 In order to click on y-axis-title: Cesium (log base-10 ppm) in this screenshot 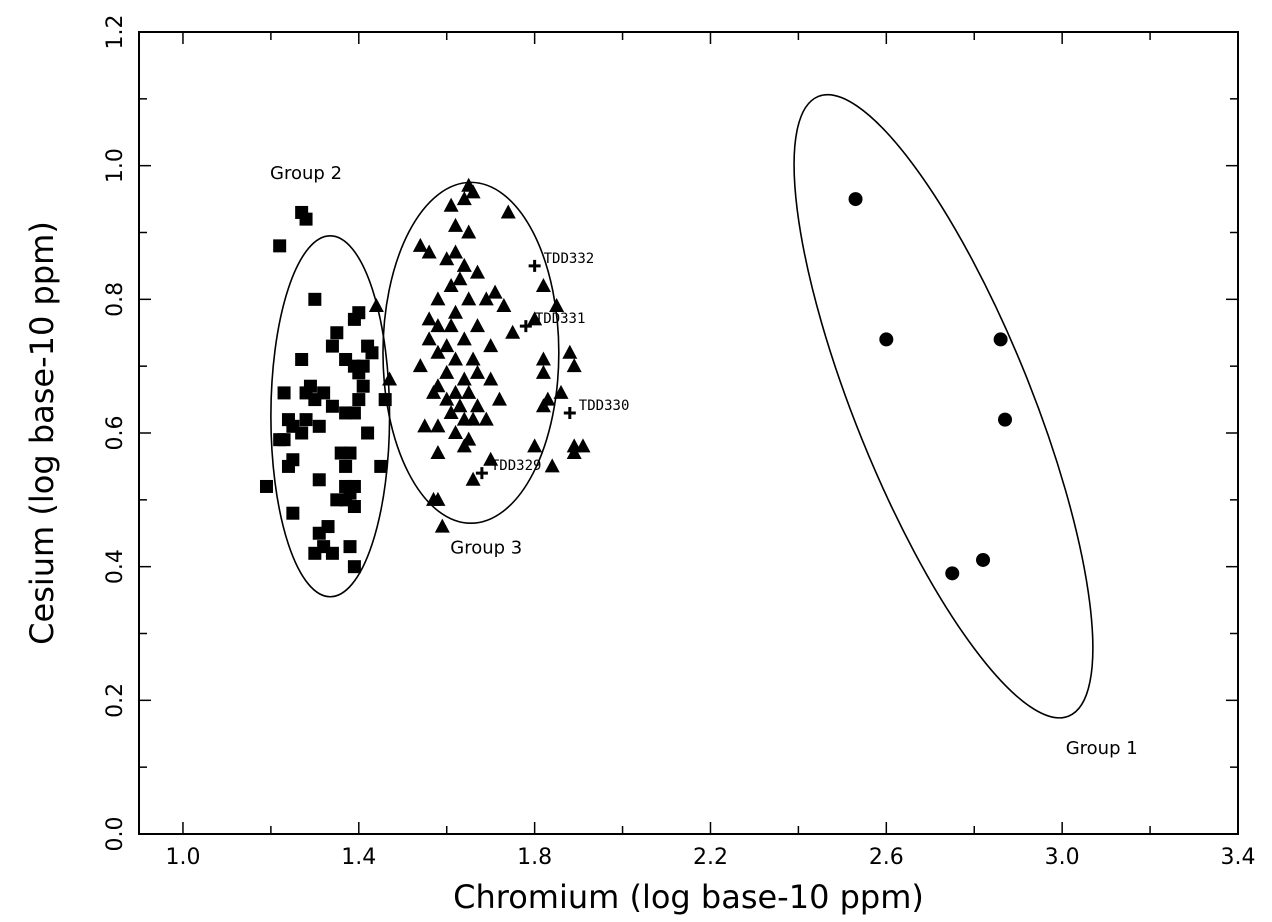, I will do `click(42, 433)`.